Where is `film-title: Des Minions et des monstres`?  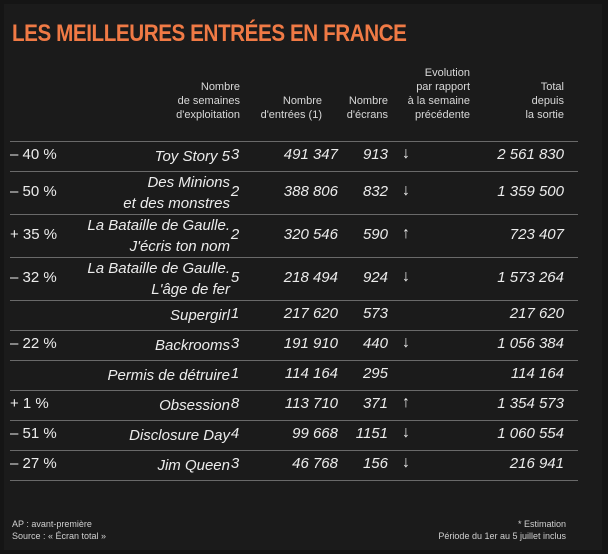
film-title: Des Minions et des monstres is located at coordinates (176, 193).